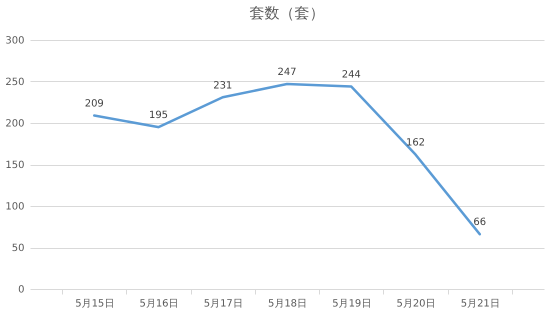 Image resolution: width=550 pixels, height=314 pixels. Describe the element at coordinates (18, 248) in the screenshot. I see `y-tick-label: 50` at that location.